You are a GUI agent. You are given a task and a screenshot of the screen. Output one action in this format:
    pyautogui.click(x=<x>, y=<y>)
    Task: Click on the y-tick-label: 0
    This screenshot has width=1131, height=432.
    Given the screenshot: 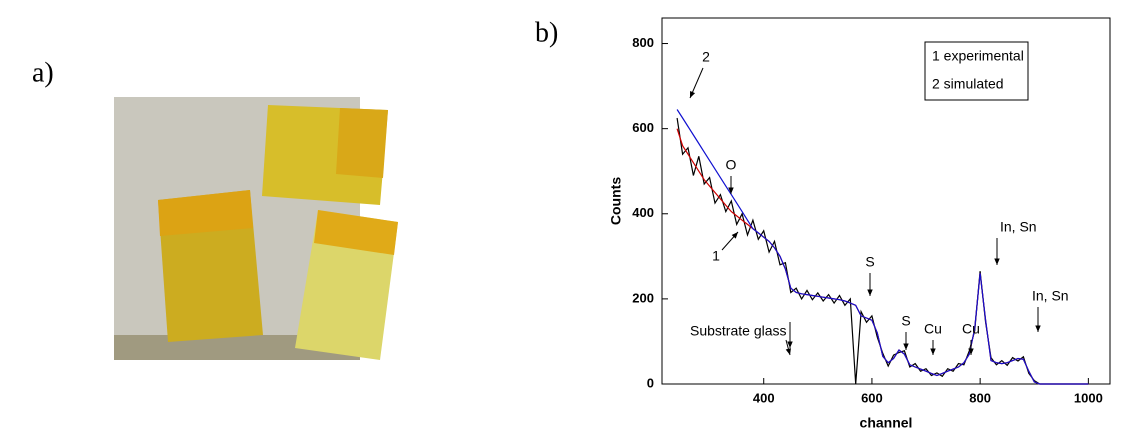 What is the action you would take?
    pyautogui.click(x=650, y=382)
    